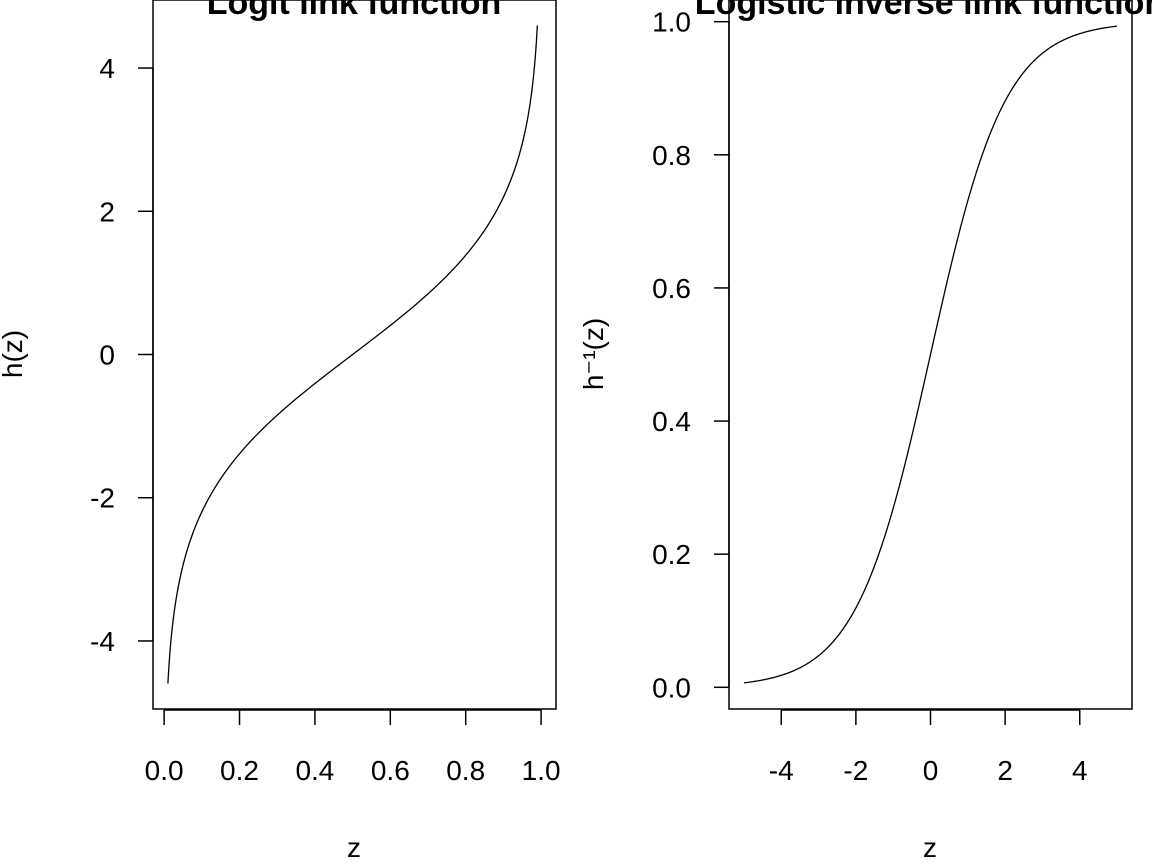 This screenshot has width=1152, height=864. Describe the element at coordinates (354, 11) in the screenshot. I see `left-chart-title: Logit link function` at that location.